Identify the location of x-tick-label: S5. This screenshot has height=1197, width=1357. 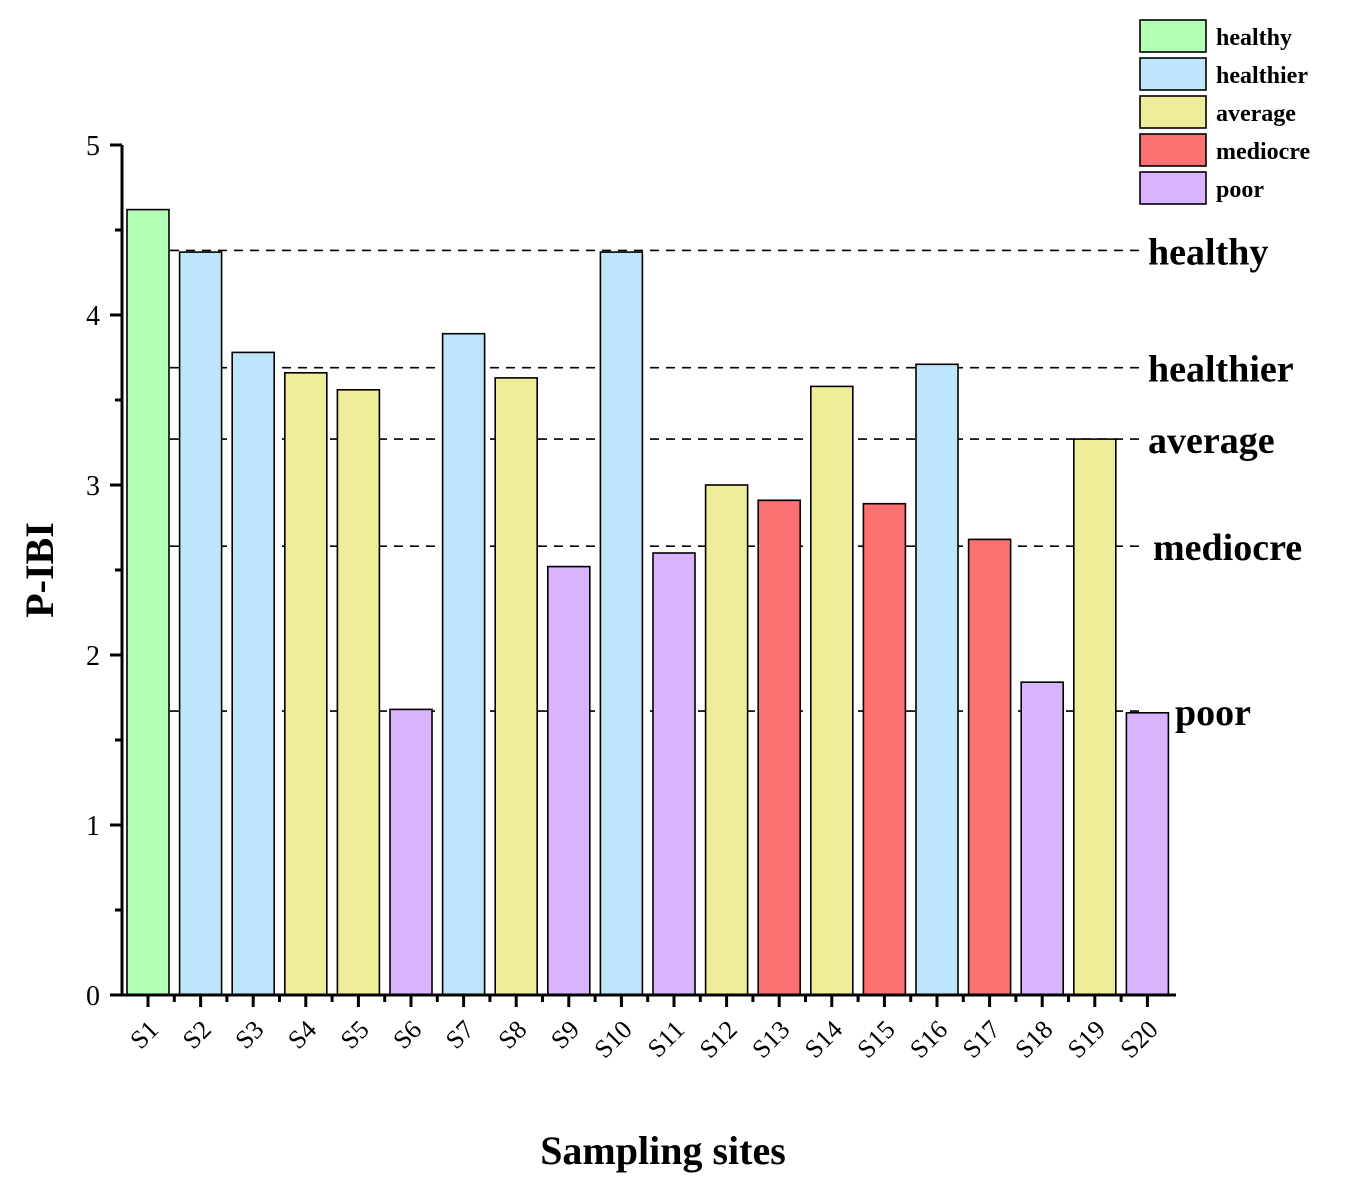
(355, 1035).